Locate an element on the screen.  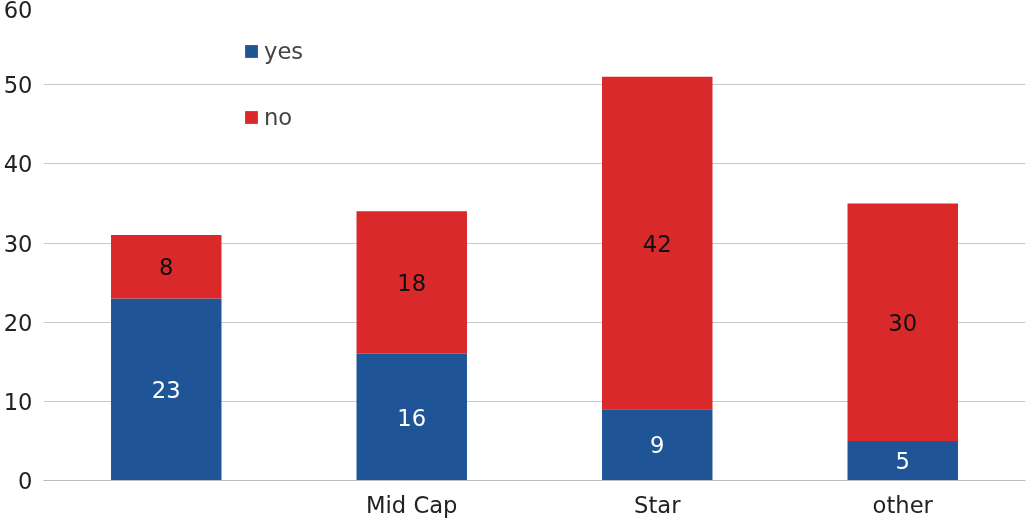
y-tick-label: 30 is located at coordinates (18, 243).